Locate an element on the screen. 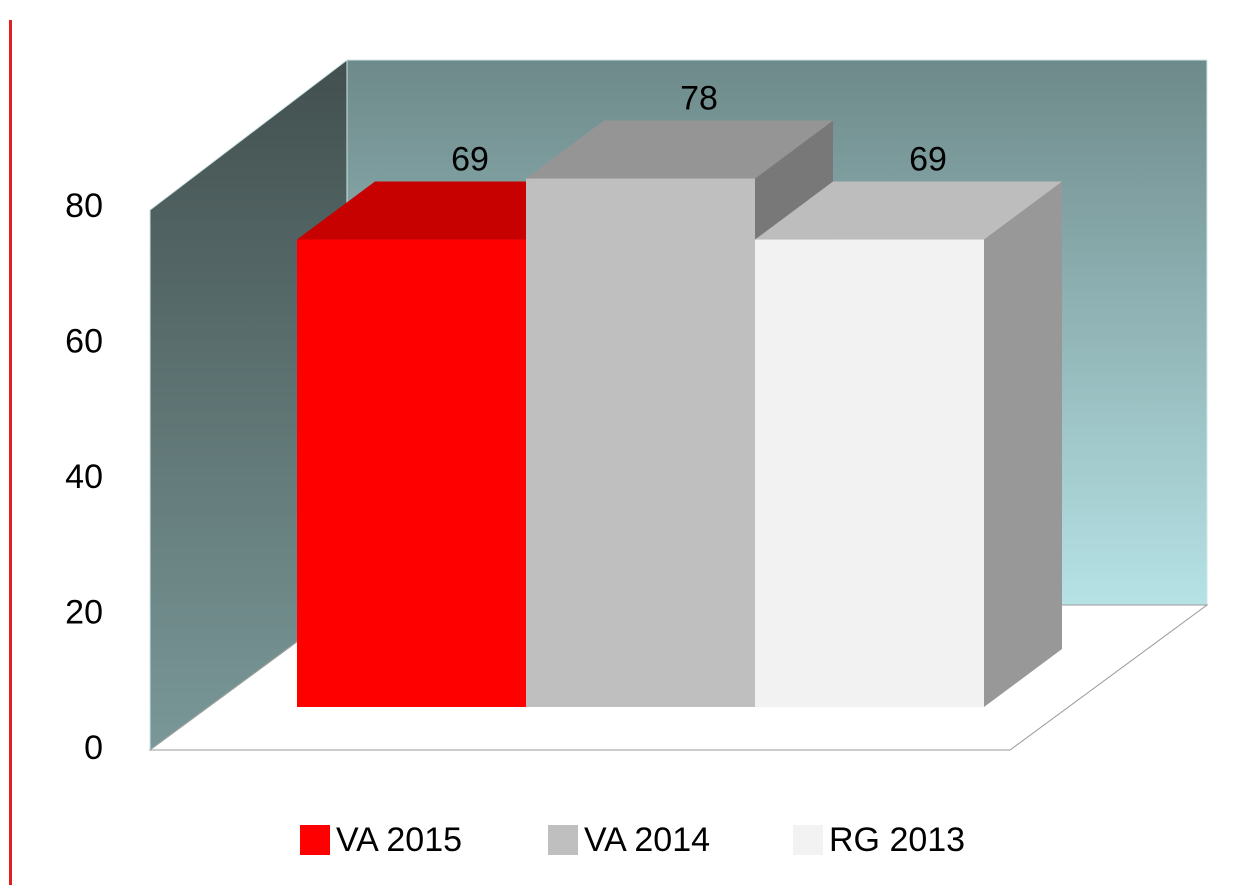 The height and width of the screenshot is (885, 1257). y-tick-label: 40 is located at coordinates (84, 477).